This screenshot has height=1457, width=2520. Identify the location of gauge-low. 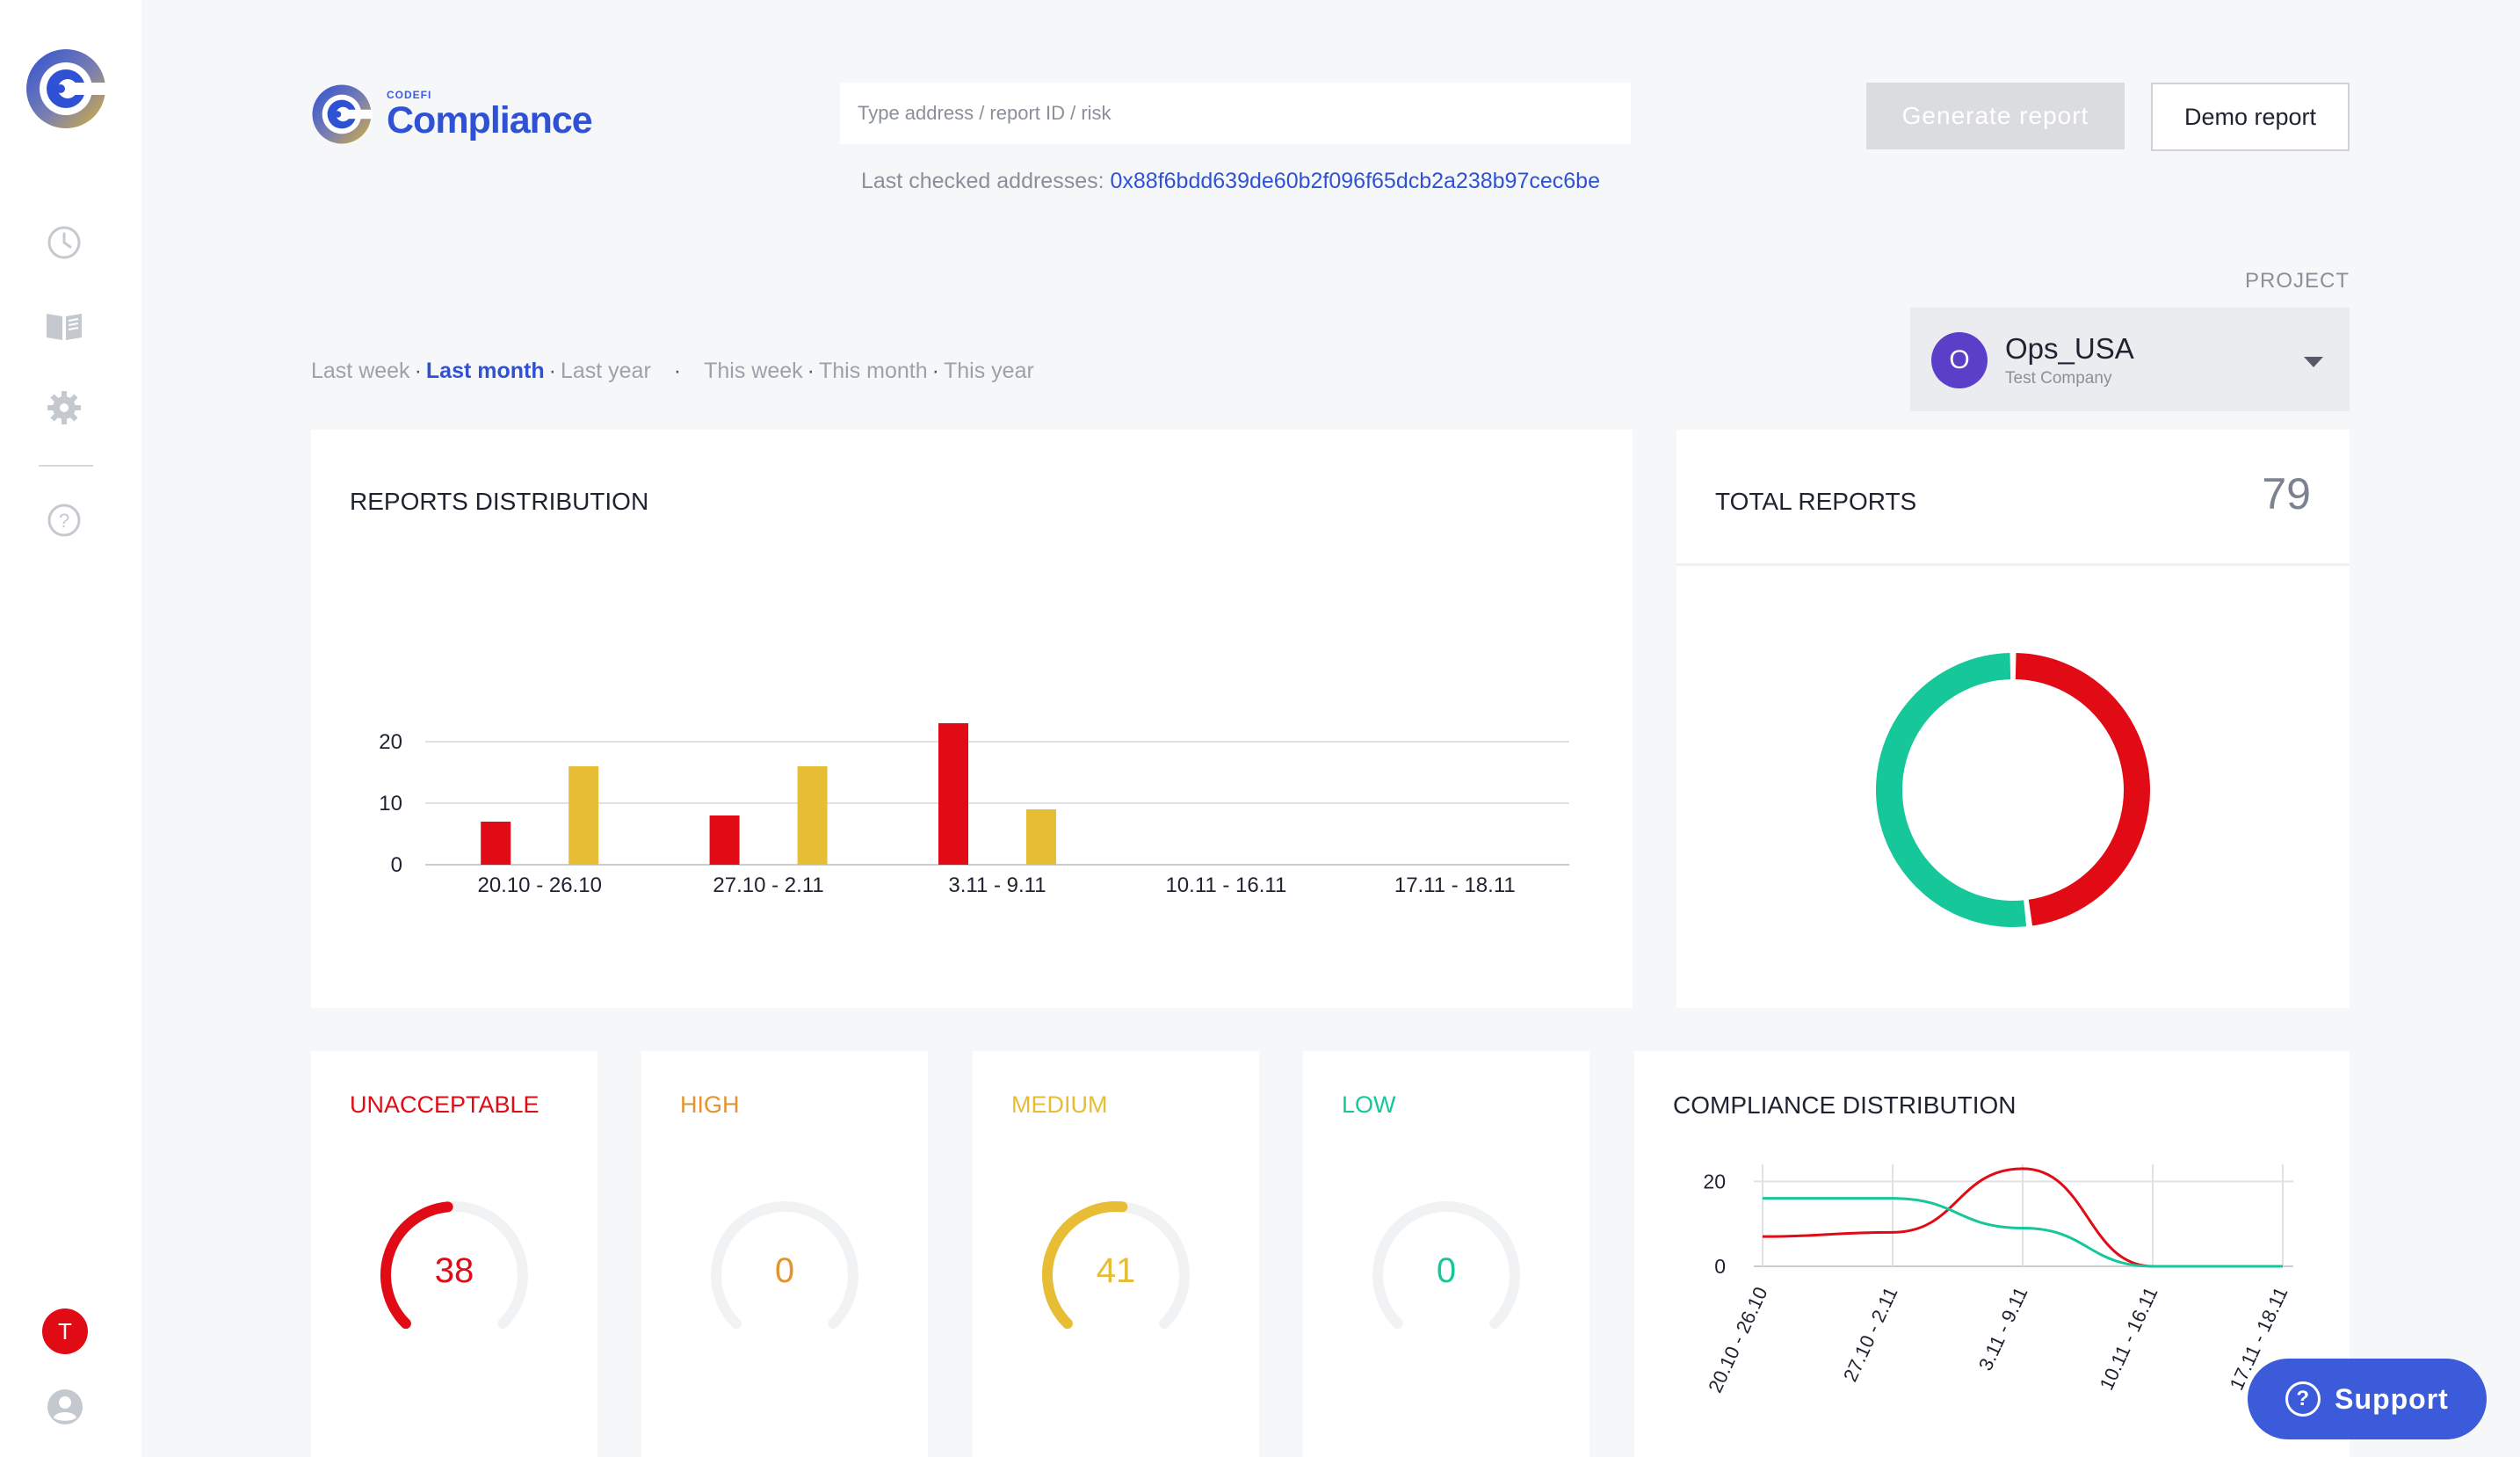
(1446, 1265).